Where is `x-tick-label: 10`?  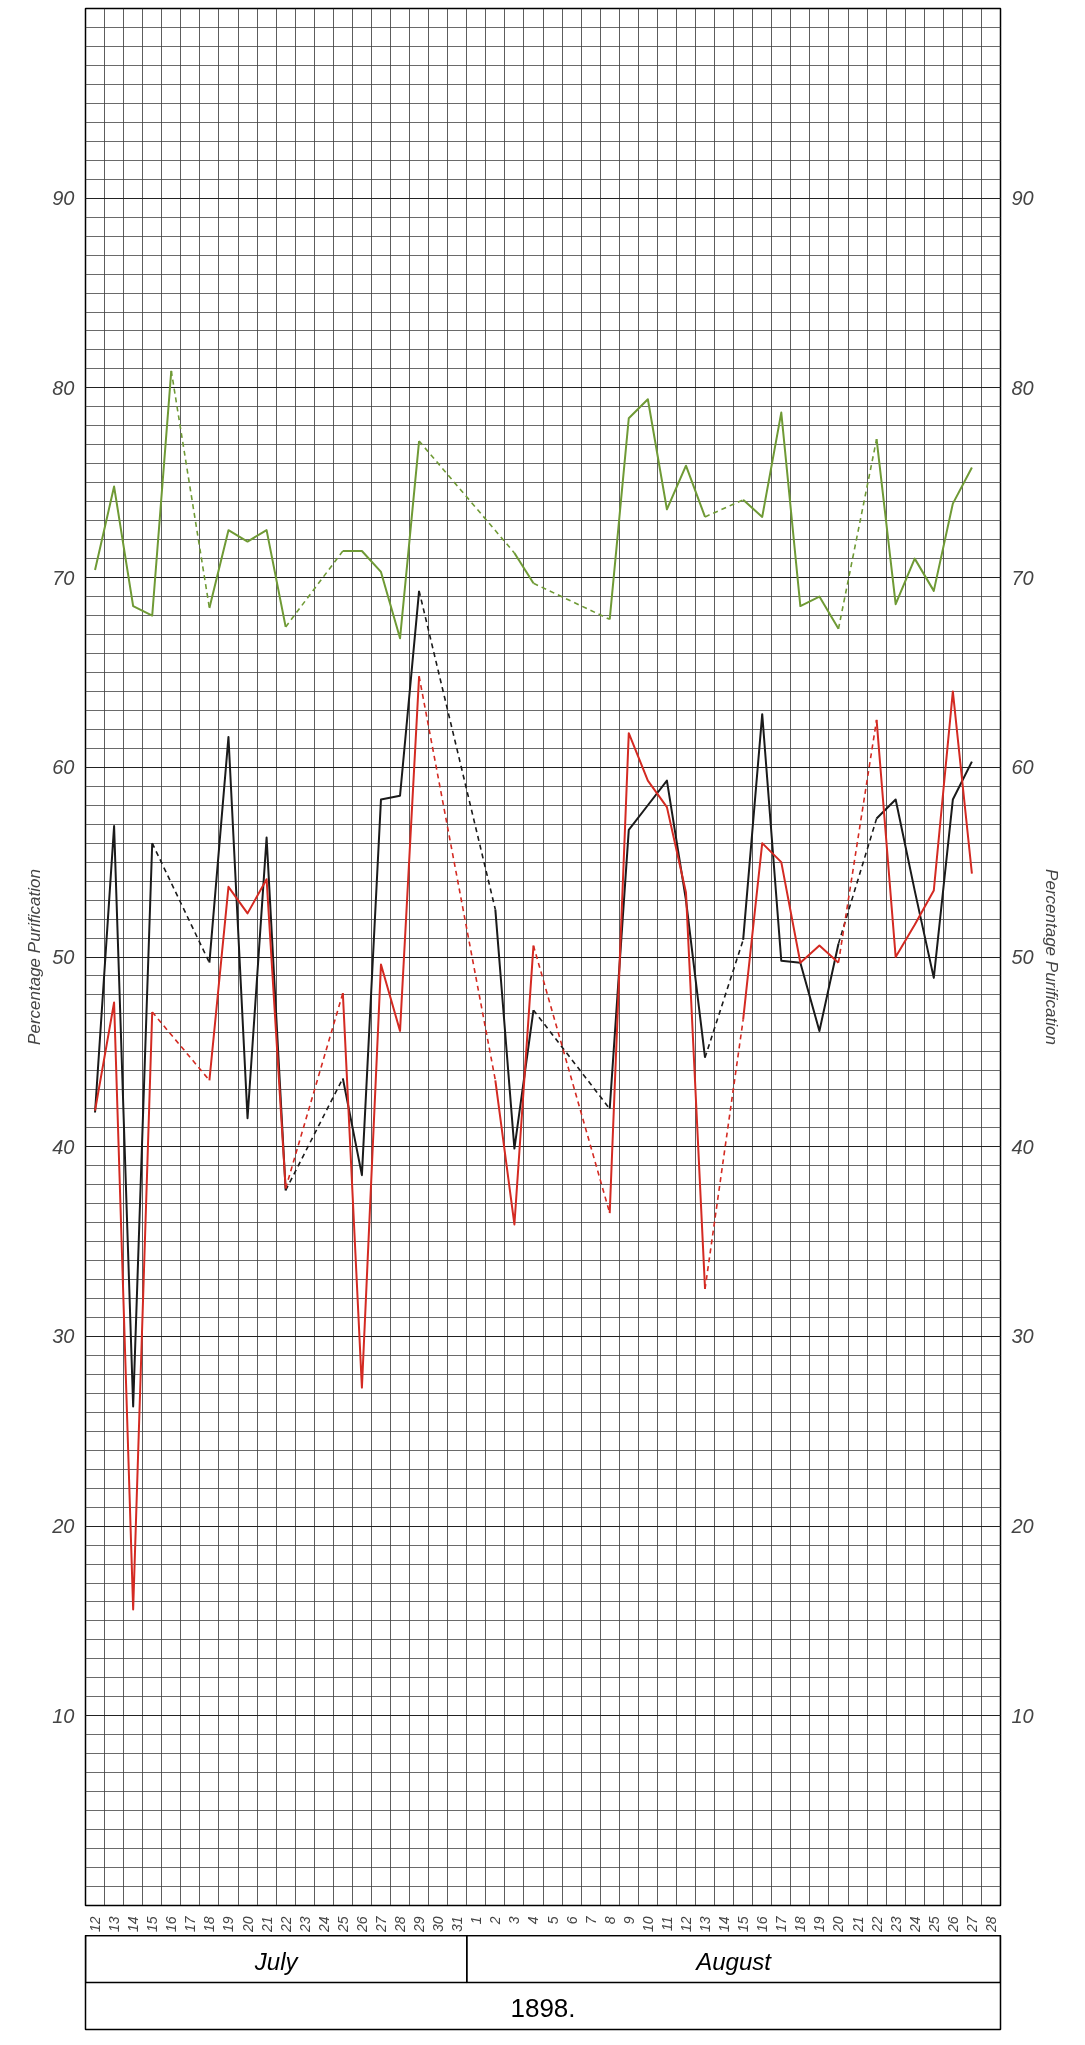
x-tick-label: 10 is located at coordinates (647, 1924).